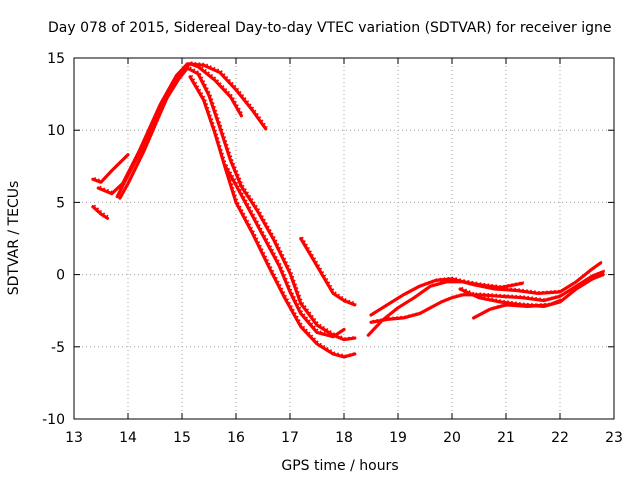  I want to click on y-tick-label: -10, so click(53, 420).